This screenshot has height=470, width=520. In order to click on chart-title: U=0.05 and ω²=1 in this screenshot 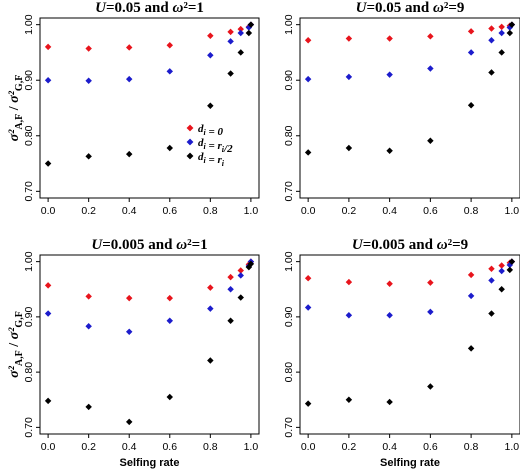, I will do `click(149, 8)`.